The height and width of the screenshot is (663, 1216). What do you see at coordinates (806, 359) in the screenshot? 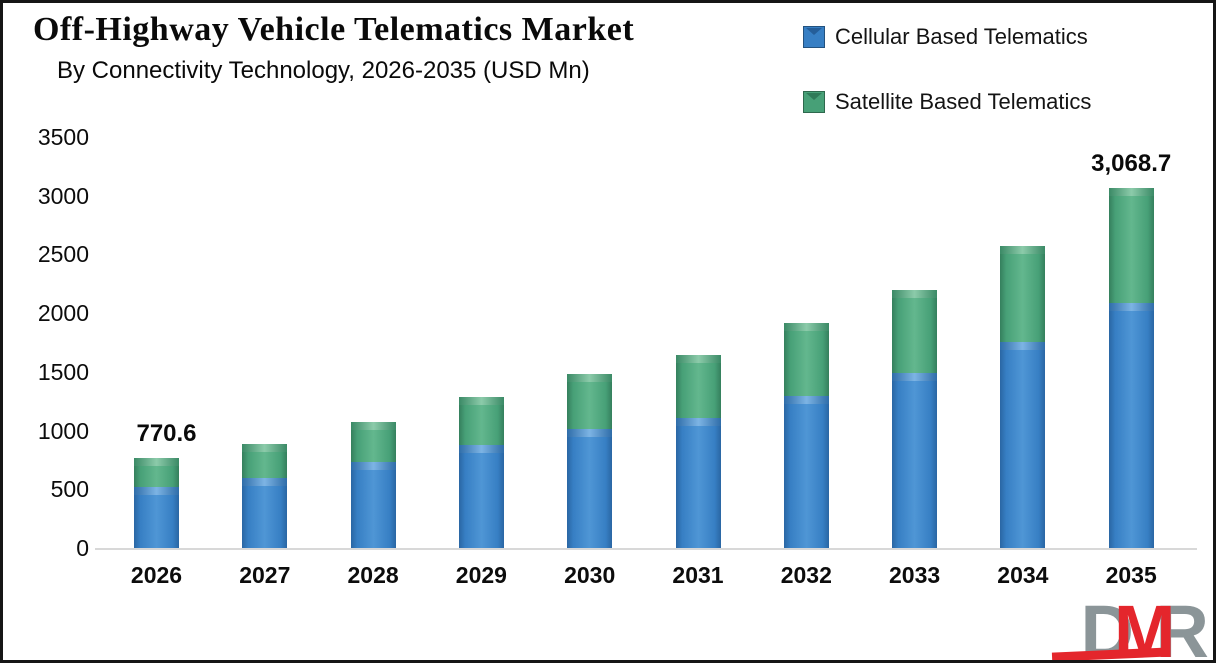
I see `bar-segment-satellite-2032` at bounding box center [806, 359].